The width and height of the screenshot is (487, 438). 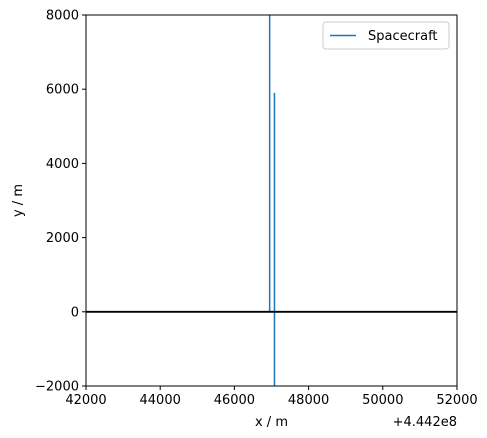 What do you see at coordinates (75, 312) in the screenshot?
I see `y-tick-label: 0` at bounding box center [75, 312].